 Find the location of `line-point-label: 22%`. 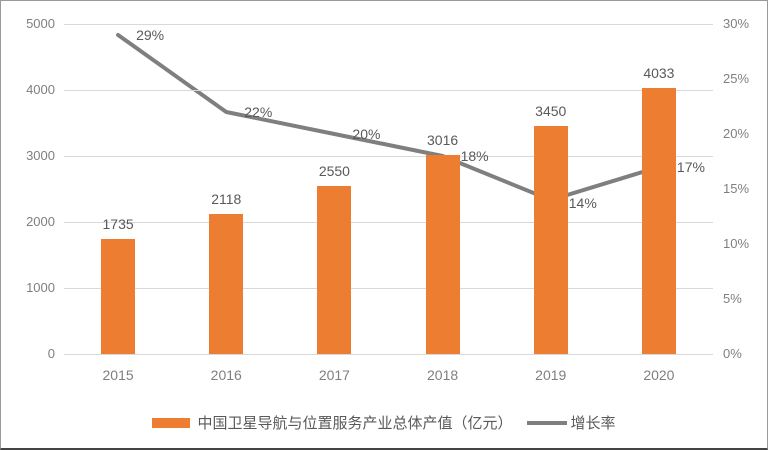

line-point-label: 22% is located at coordinates (258, 112).